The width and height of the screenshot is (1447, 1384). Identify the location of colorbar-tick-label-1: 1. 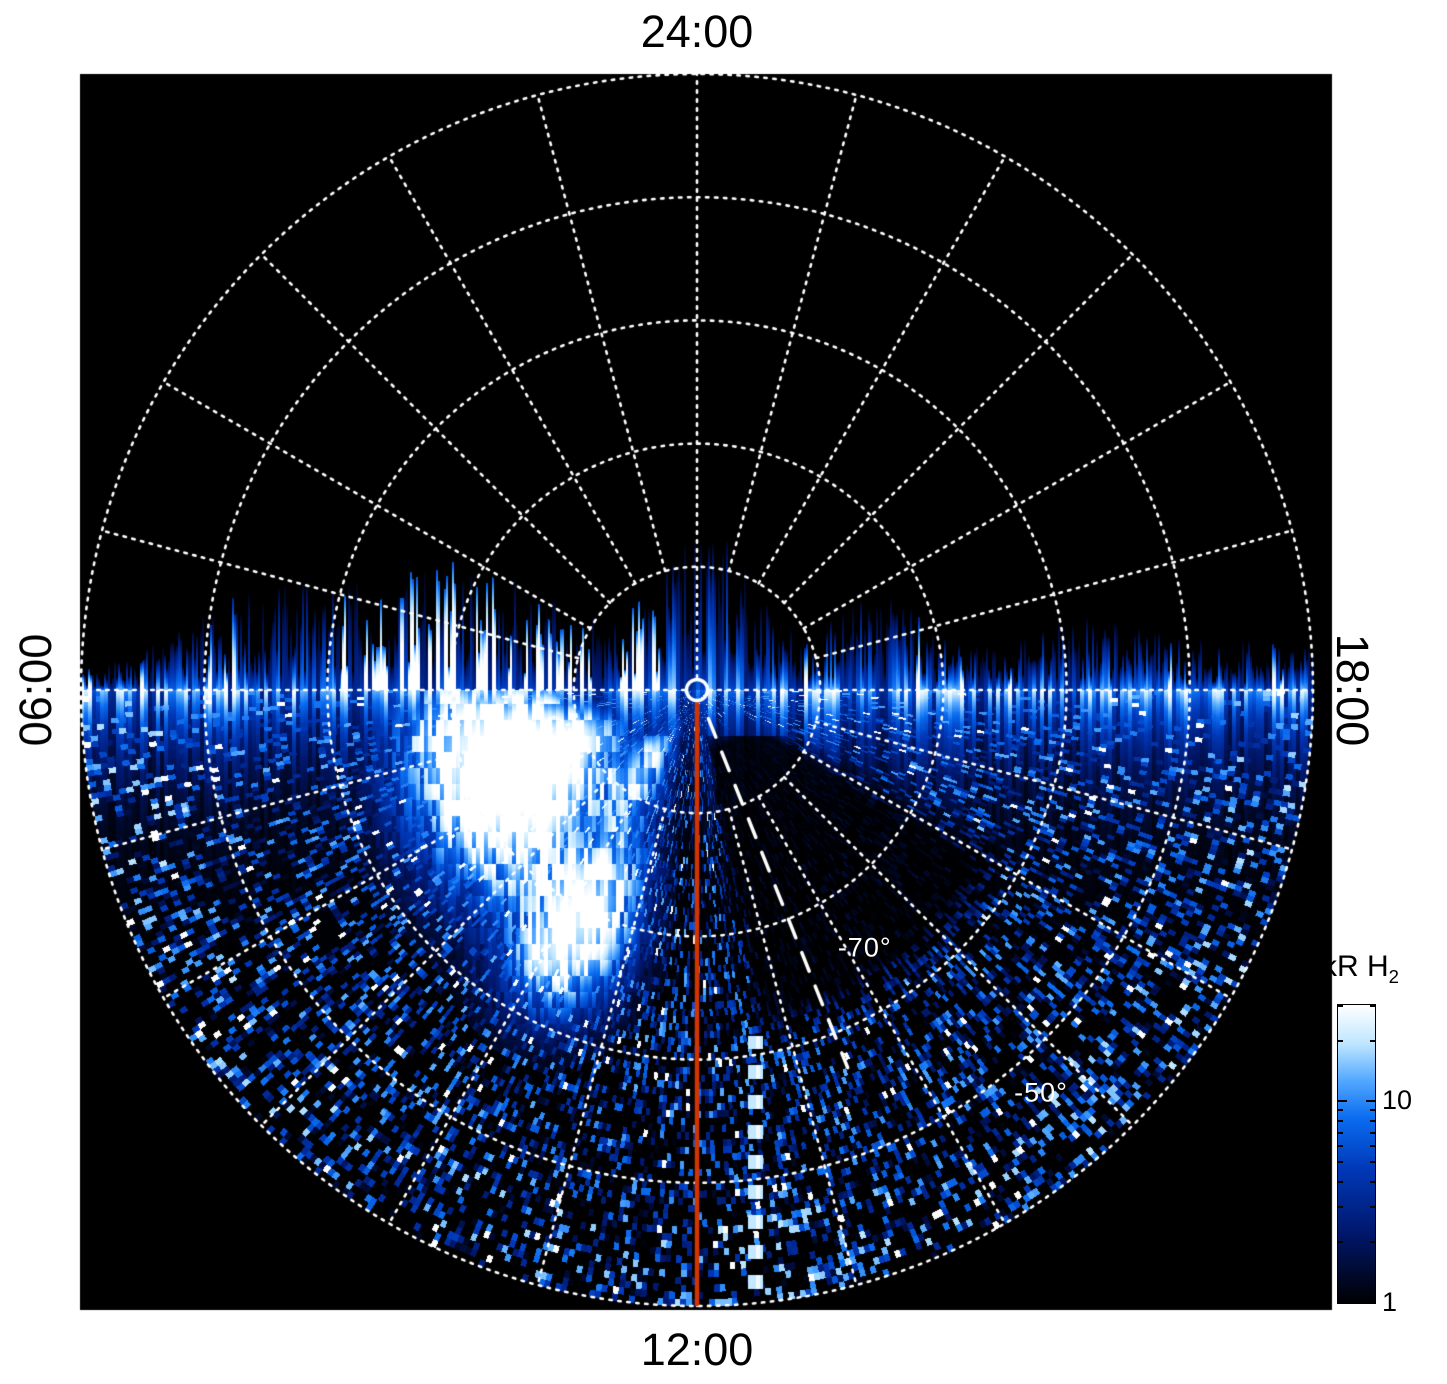
(1390, 1302).